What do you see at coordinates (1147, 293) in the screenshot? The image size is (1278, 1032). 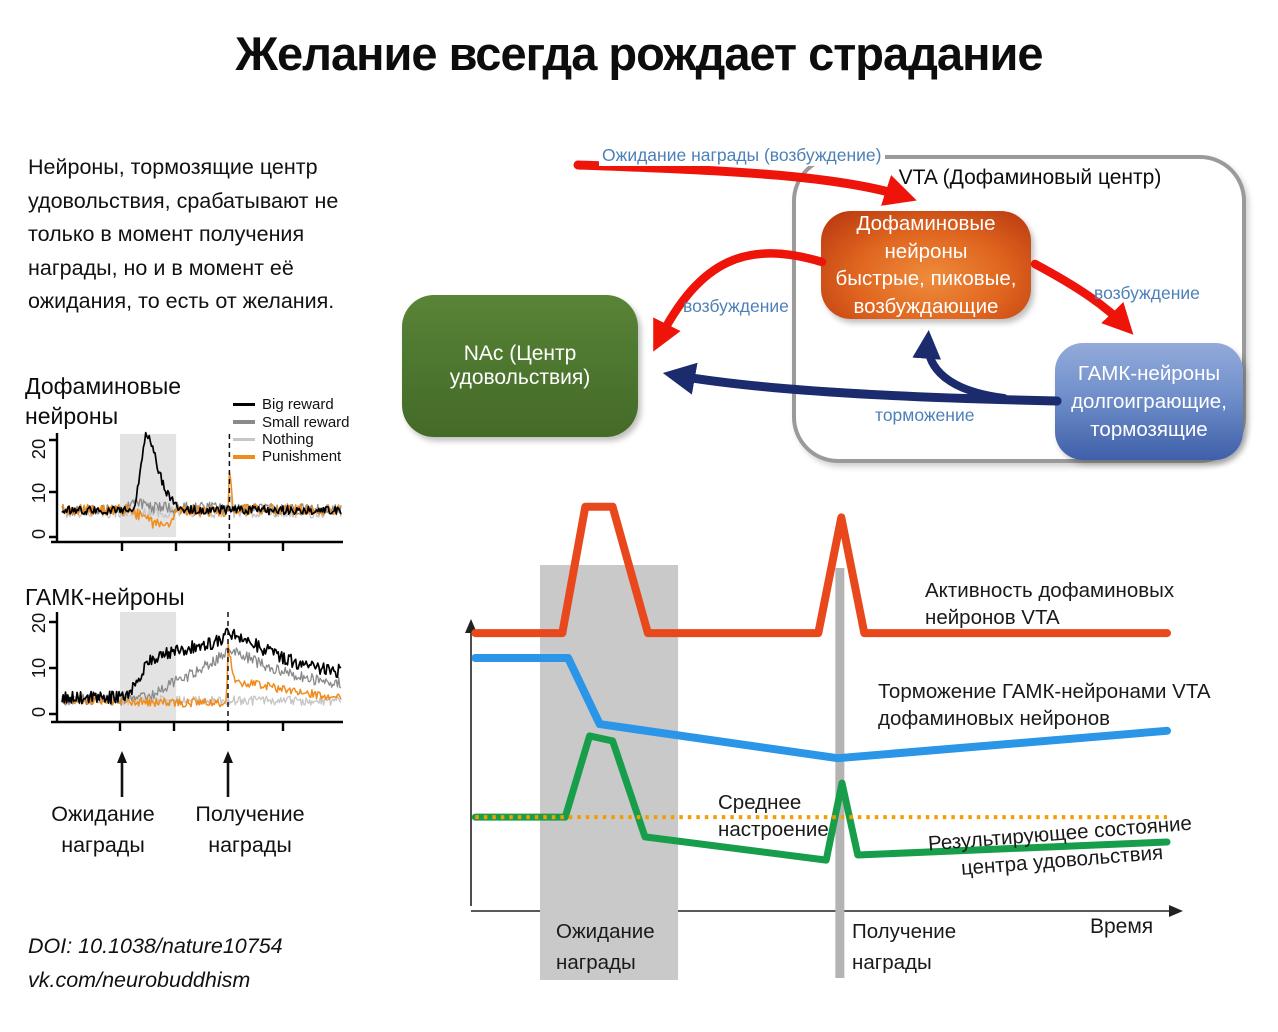 I see `excitation-label-right: возбуждение` at bounding box center [1147, 293].